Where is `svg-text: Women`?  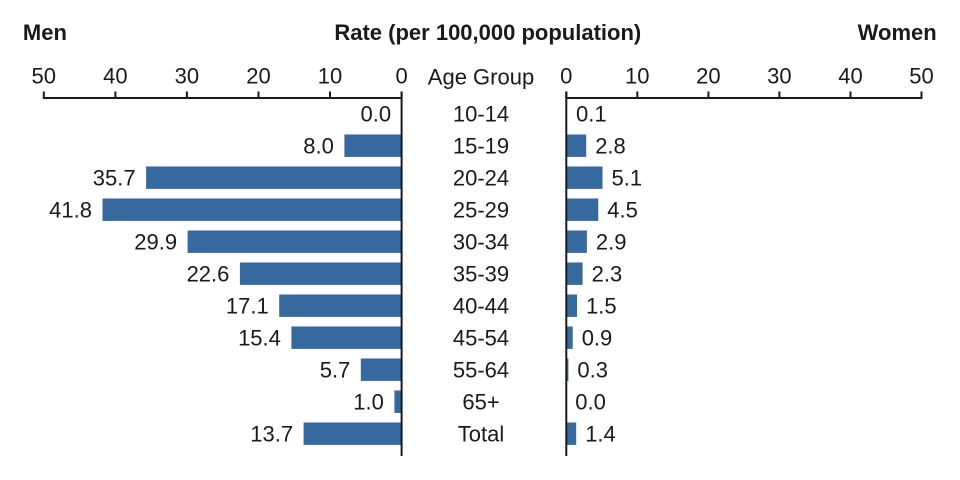 svg-text: Women is located at coordinates (897, 32).